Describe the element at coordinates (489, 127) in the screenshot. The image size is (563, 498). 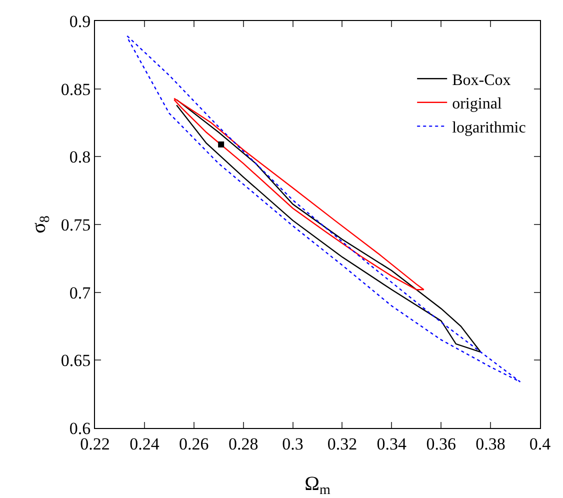
I see `legend-label: logarithmic` at that location.